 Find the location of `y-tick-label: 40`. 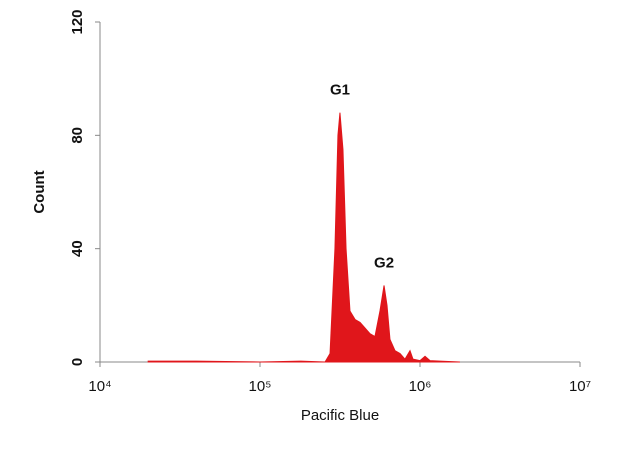

y-tick-label: 40 is located at coordinates (77, 248).